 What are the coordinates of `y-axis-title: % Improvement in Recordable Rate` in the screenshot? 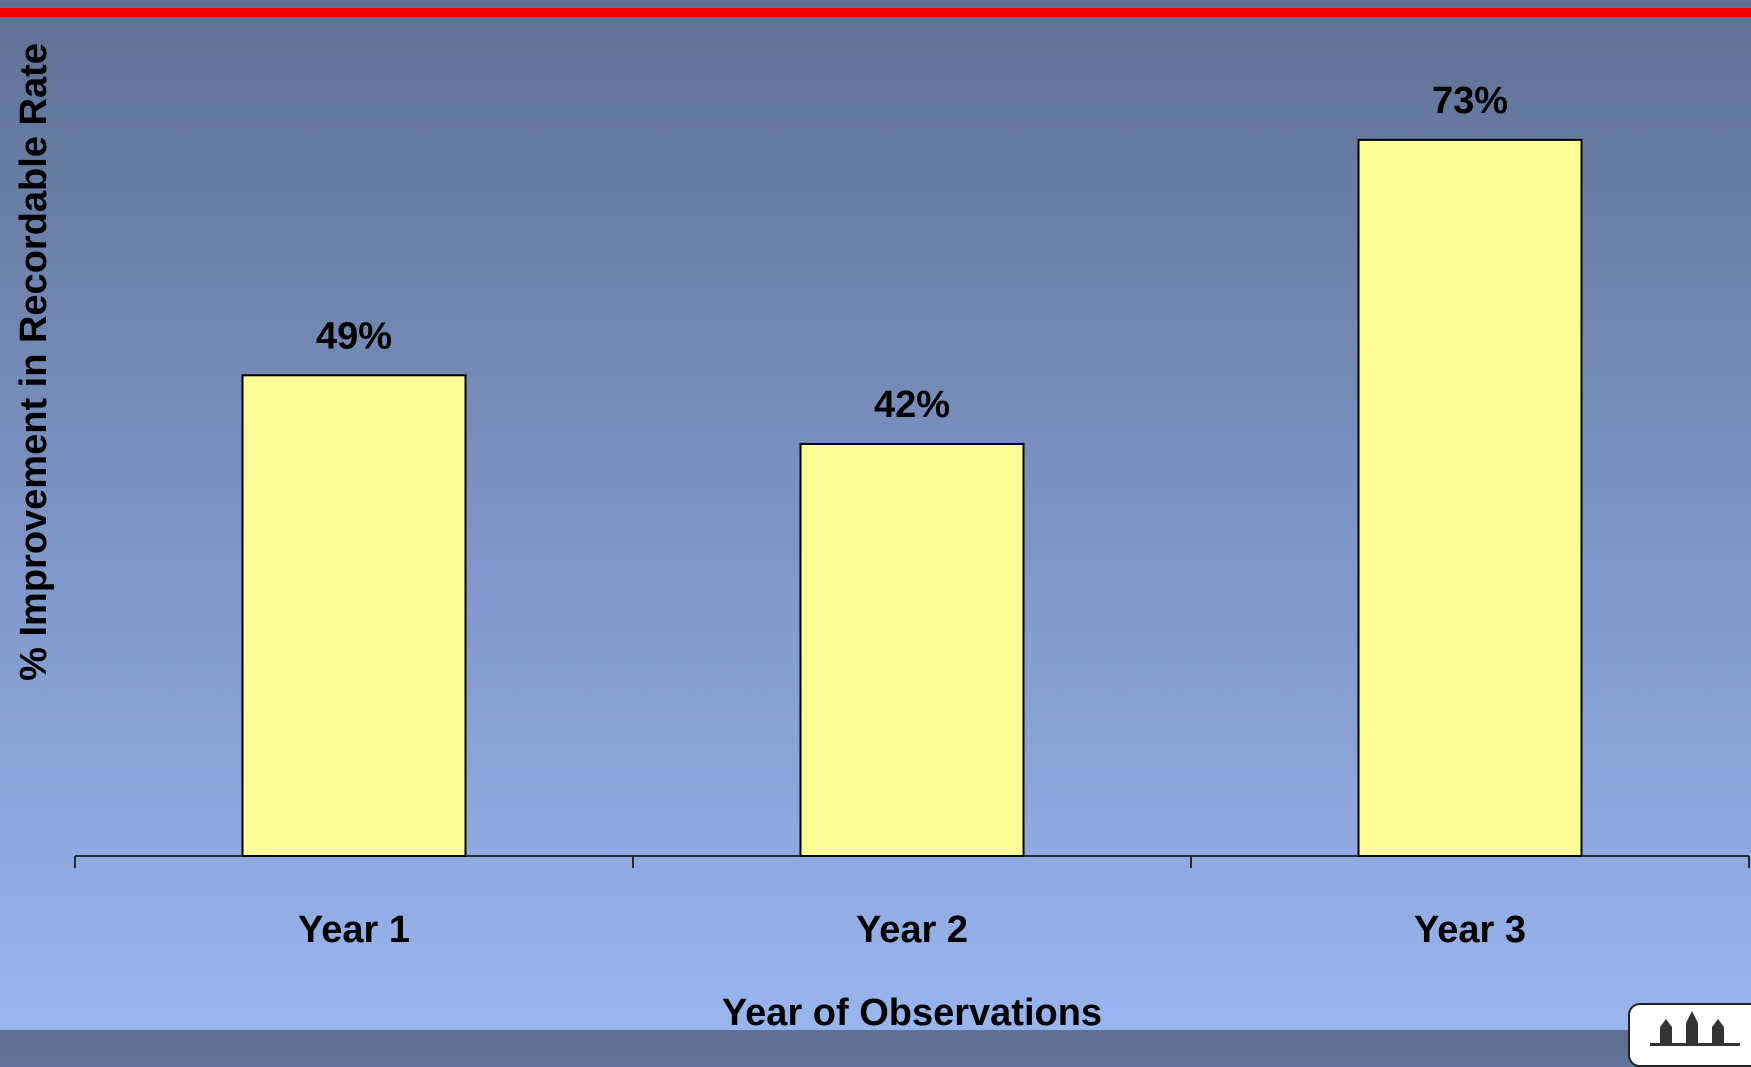 It's located at (34, 362).